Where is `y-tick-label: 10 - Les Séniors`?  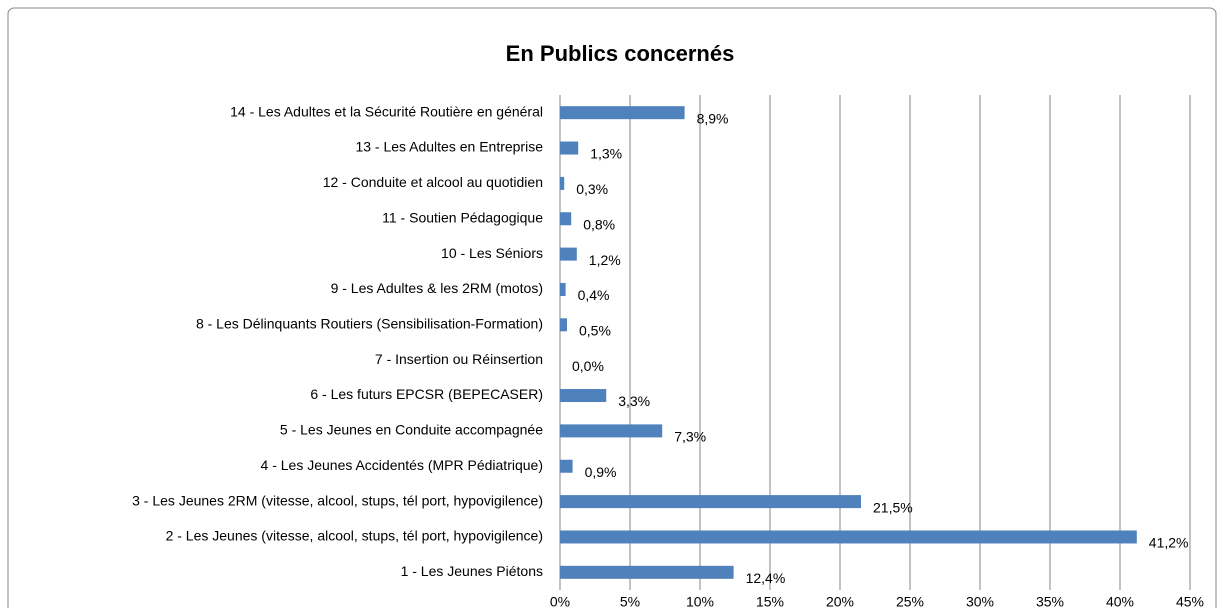 y-tick-label: 10 - Les Séniors is located at coordinates (492, 253).